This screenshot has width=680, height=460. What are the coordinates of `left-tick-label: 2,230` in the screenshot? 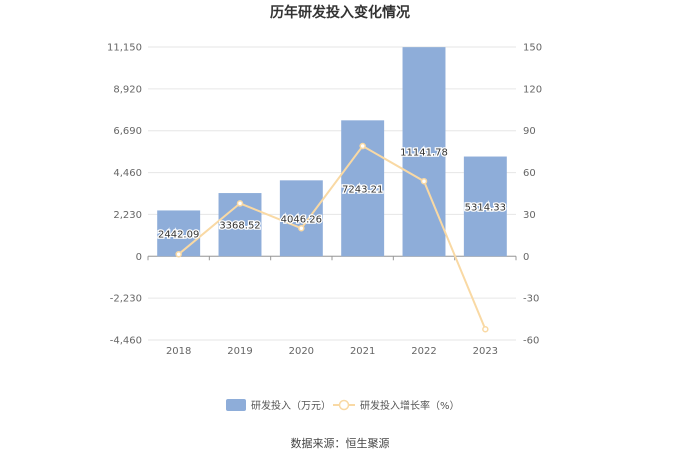 It's located at (127, 215).